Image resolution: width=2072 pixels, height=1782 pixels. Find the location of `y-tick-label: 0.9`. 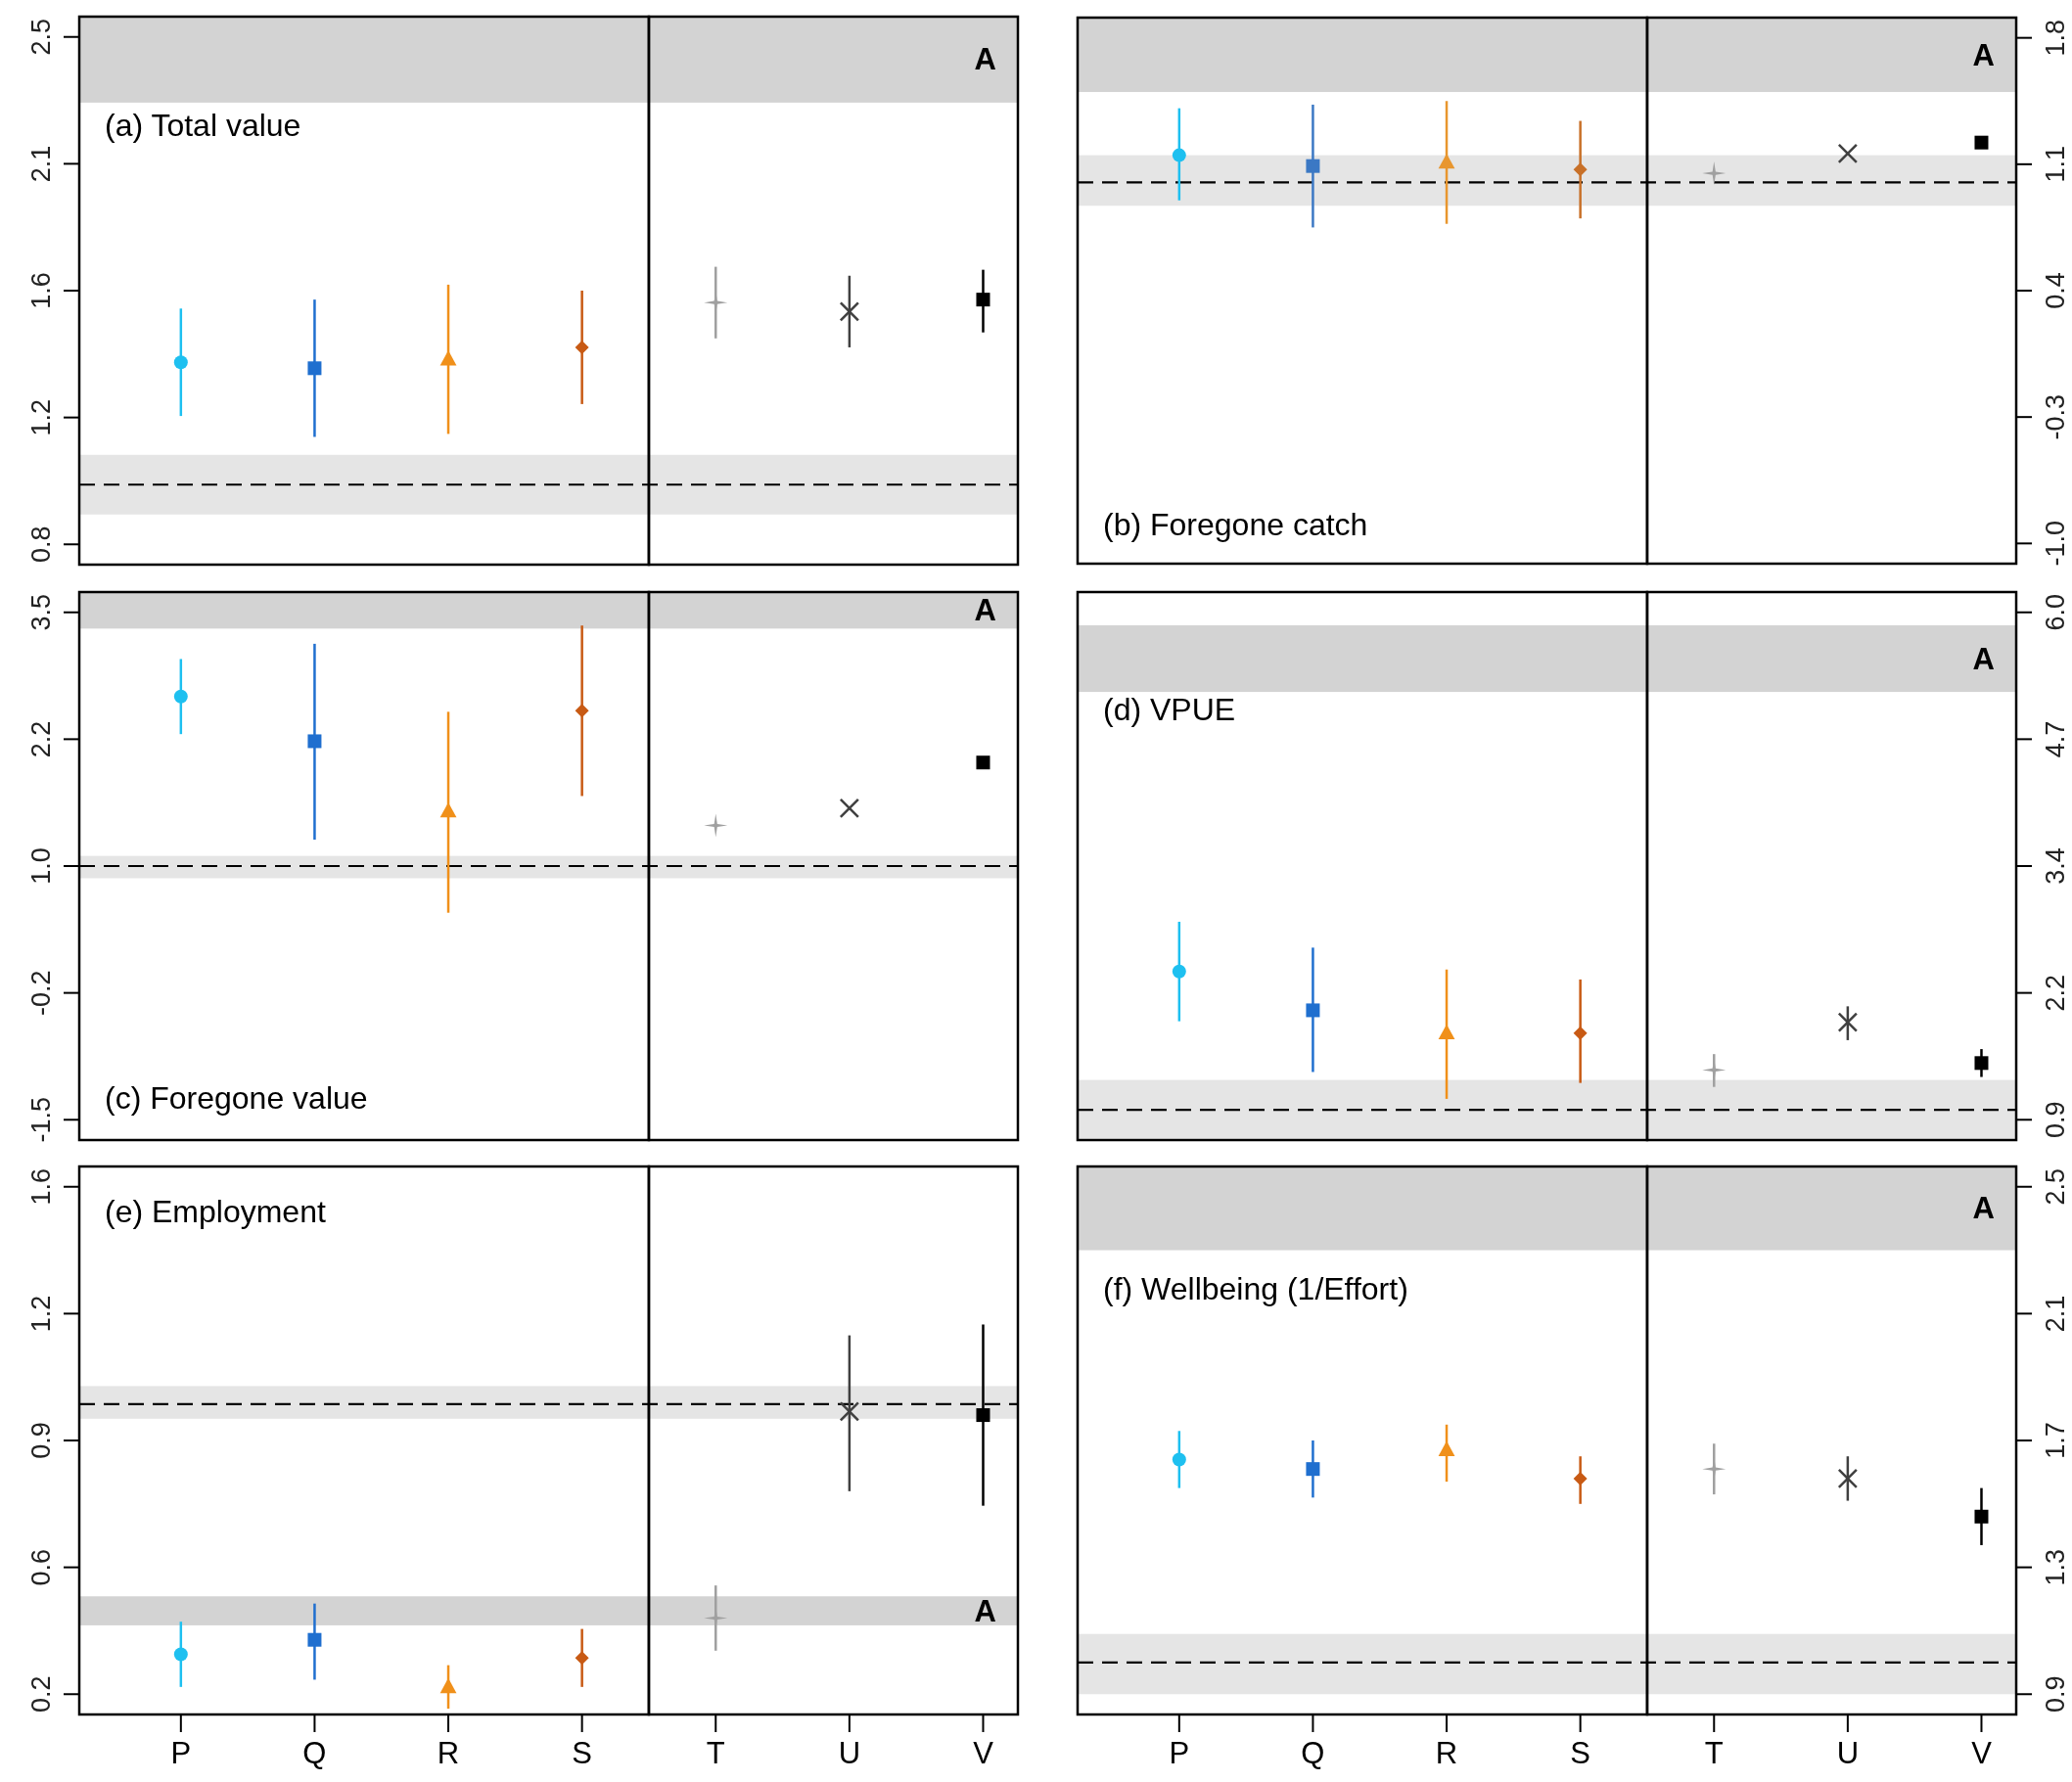

y-tick-label: 0.9 is located at coordinates (41, 1440).